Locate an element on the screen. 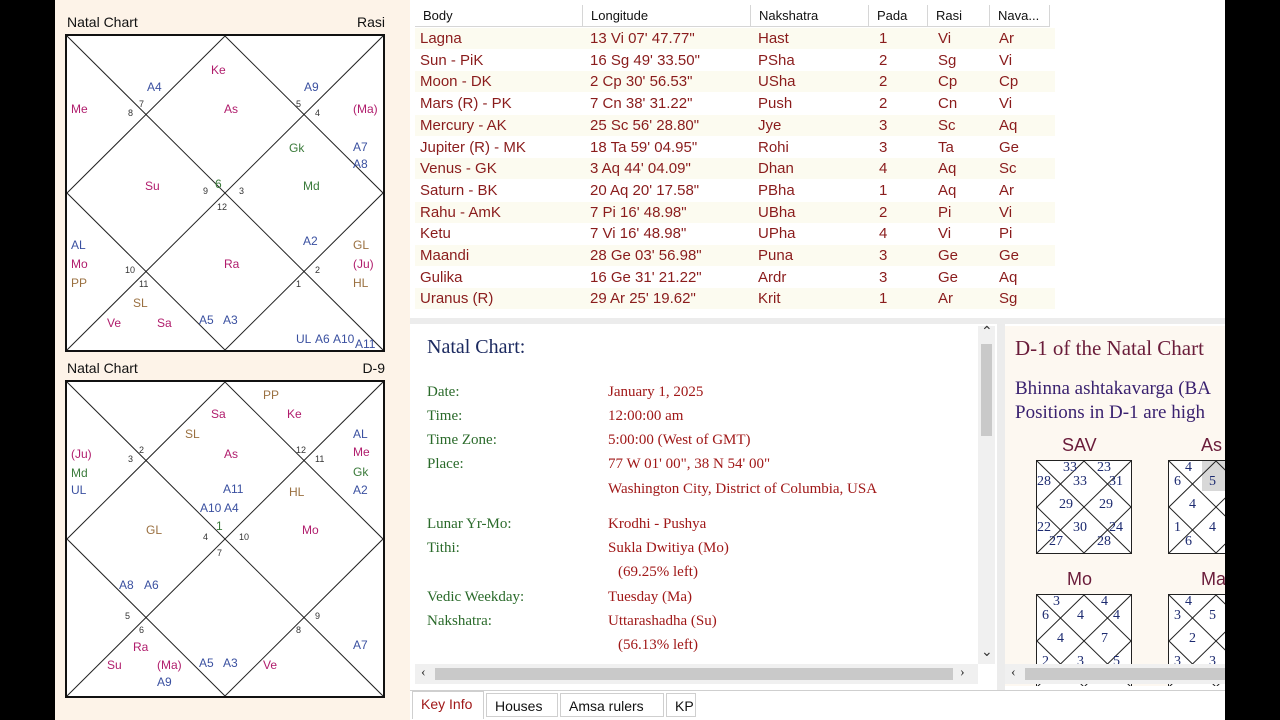  table-row: Ketu 7 Vi 16' 48.98" UPha 4 Vi Pi is located at coordinates (735, 233).